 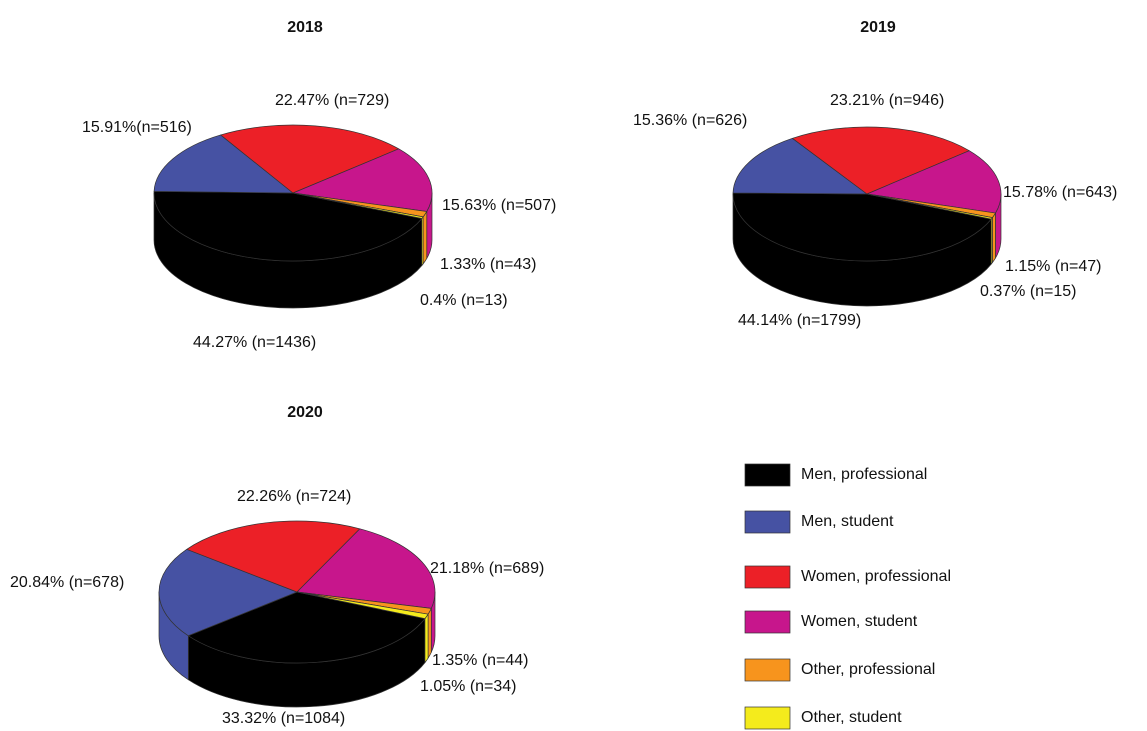 What do you see at coordinates (488, 264) in the screenshot?
I see `data-label: 1.33% (n=43)` at bounding box center [488, 264].